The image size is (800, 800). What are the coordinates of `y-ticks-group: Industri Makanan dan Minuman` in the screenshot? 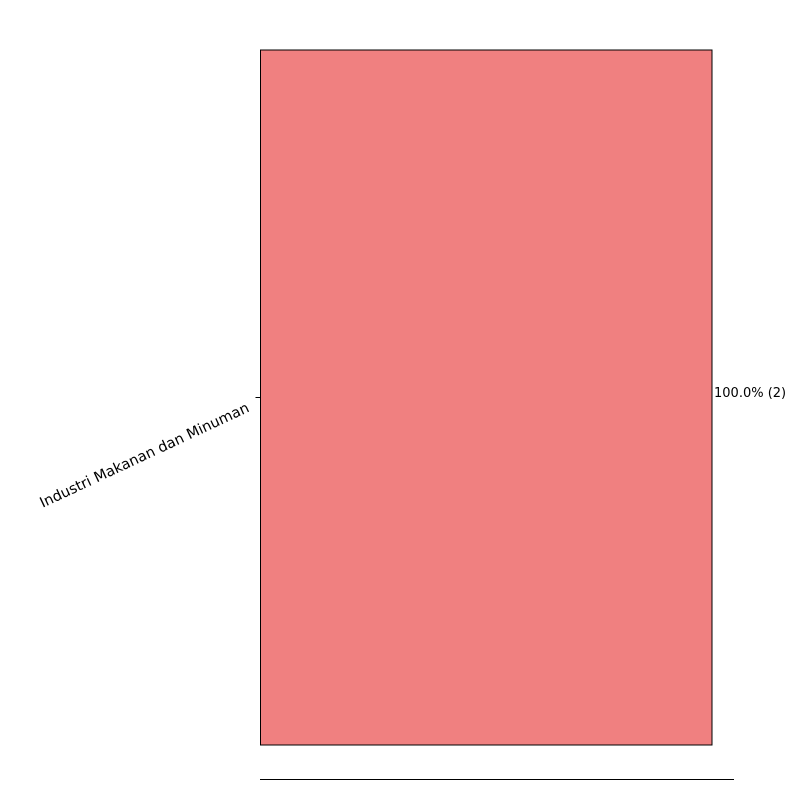 It's located at (149, 454).